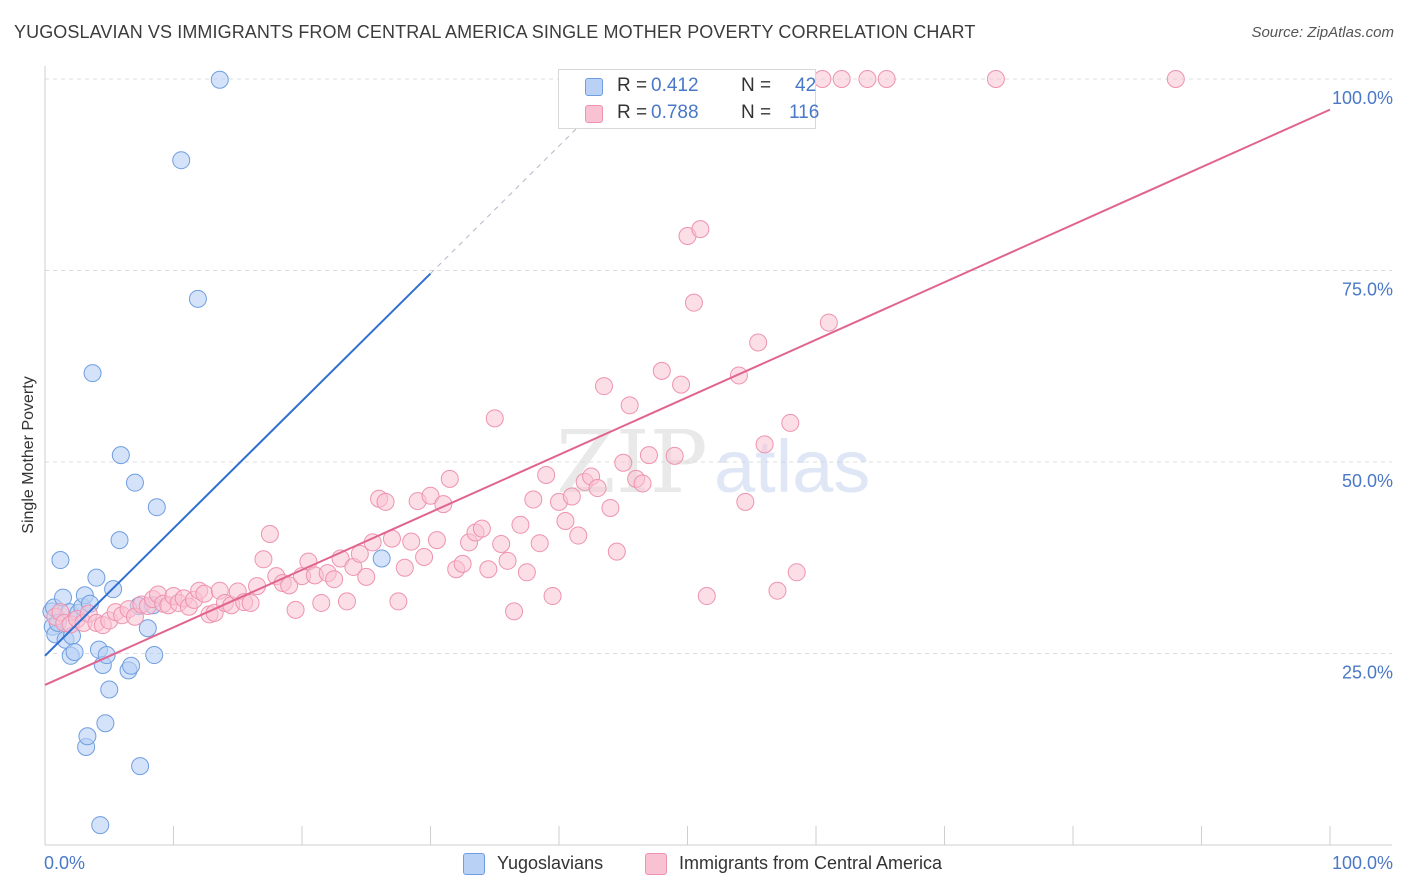 This screenshot has width=1406, height=892. I want to click on n-key: N =, so click(756, 112).